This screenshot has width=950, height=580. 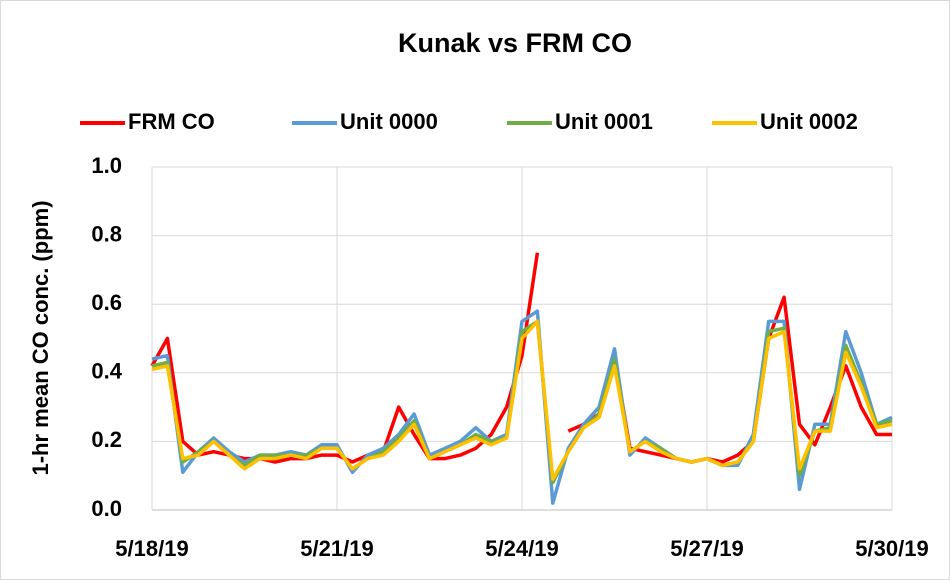 What do you see at coordinates (106, 302) in the screenshot?
I see `y-tick-label: 0.6` at bounding box center [106, 302].